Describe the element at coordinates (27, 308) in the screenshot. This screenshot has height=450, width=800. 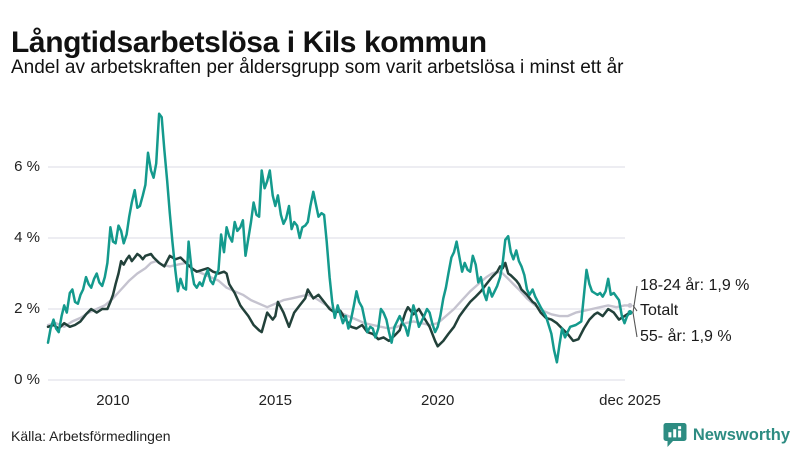
I see `y-tick-label-2: 2 %` at that location.